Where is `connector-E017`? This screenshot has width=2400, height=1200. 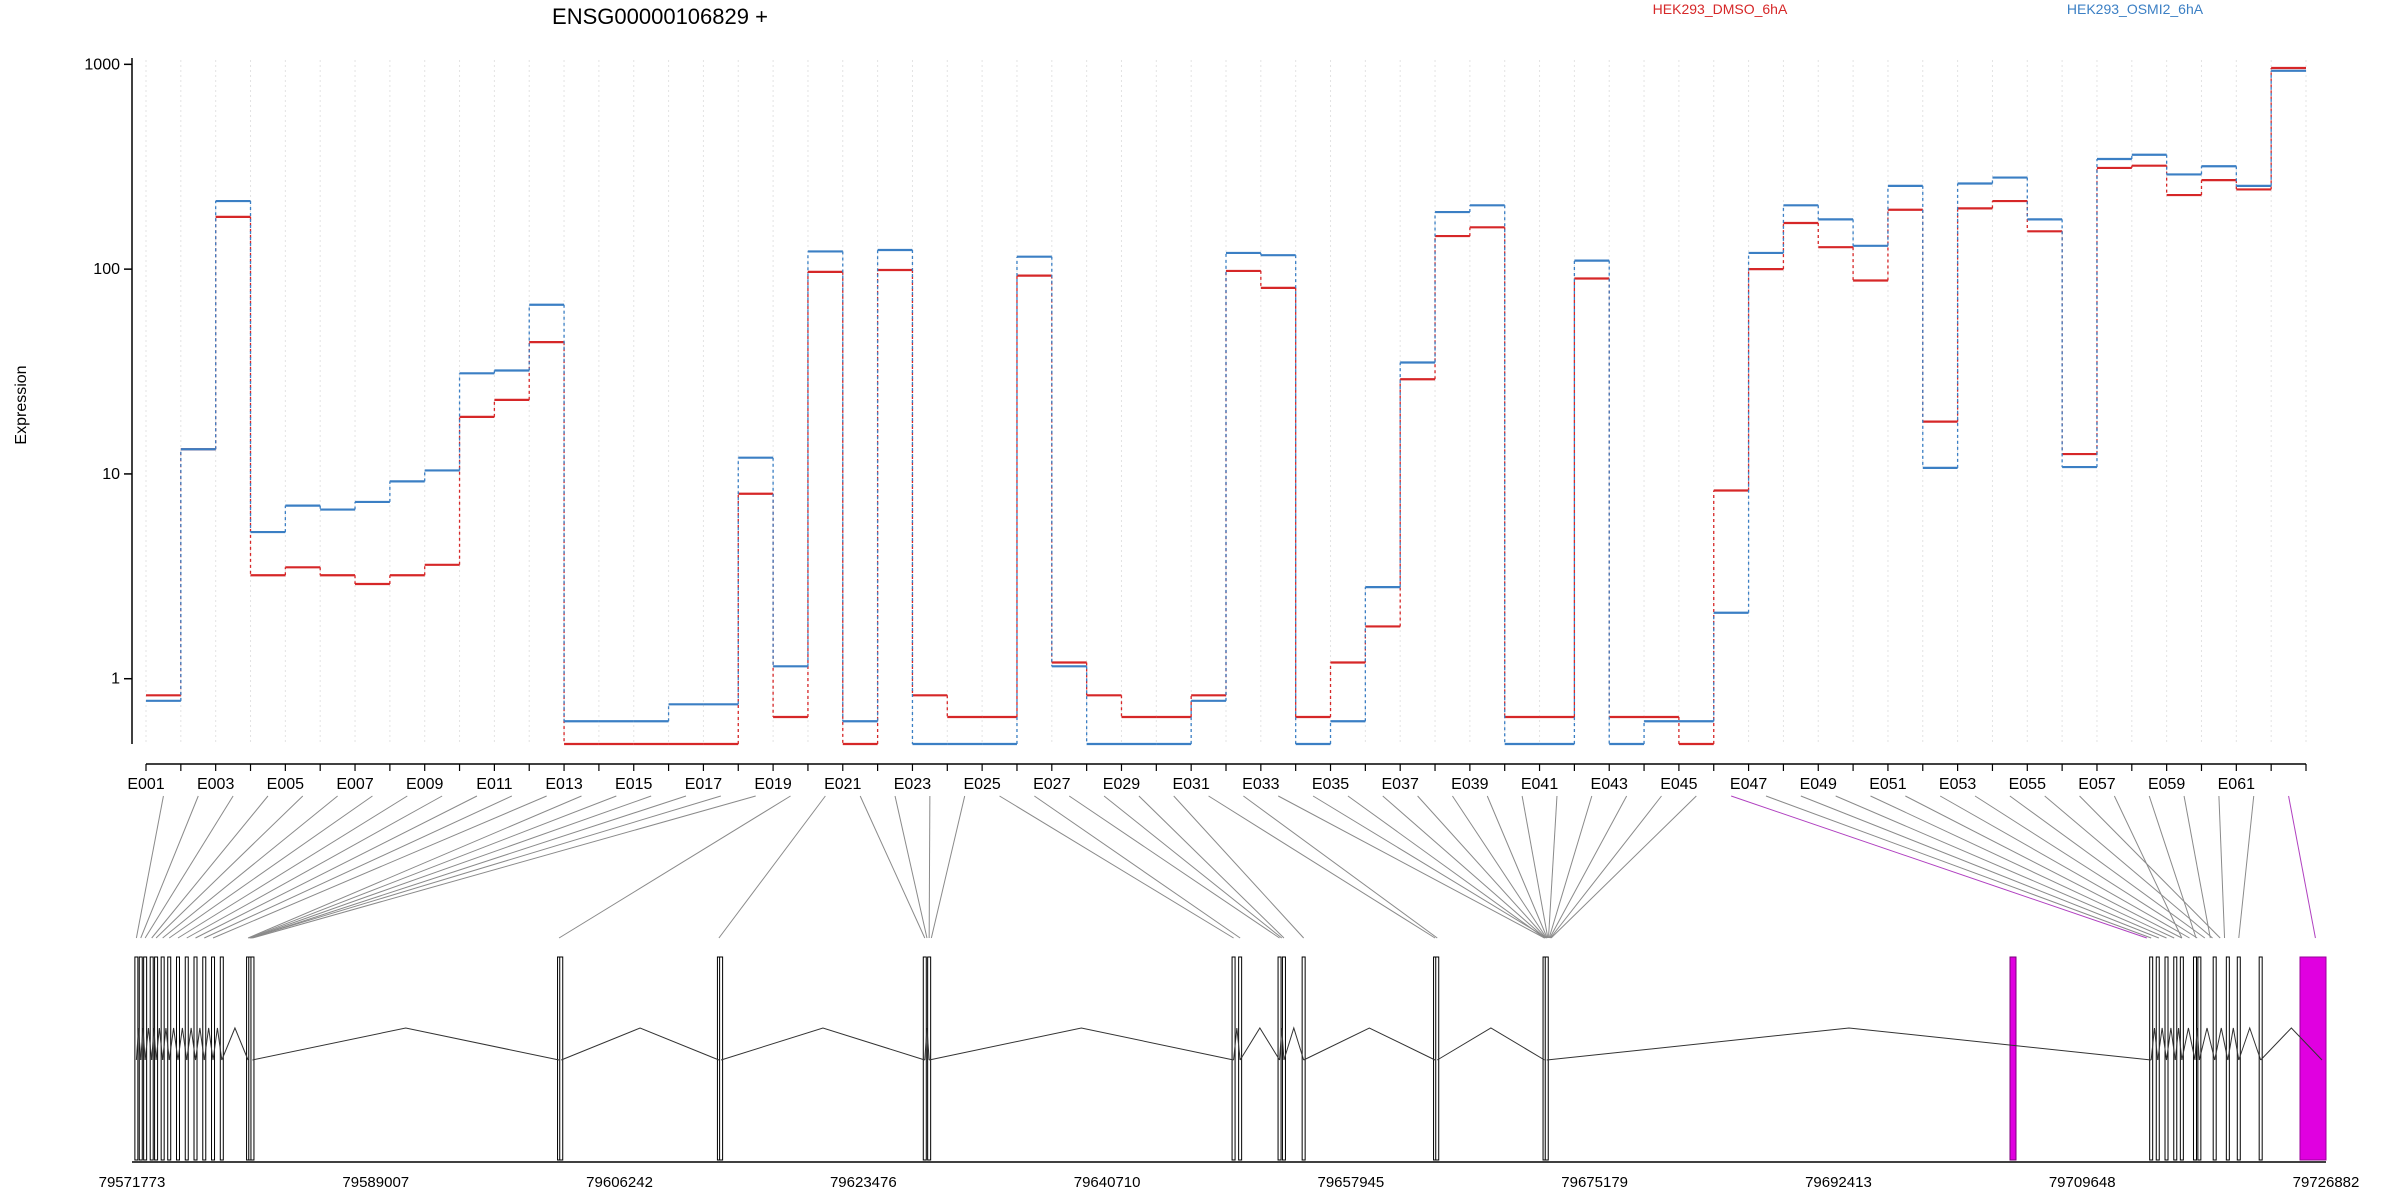
connector-E017 is located at coordinates (485, 867).